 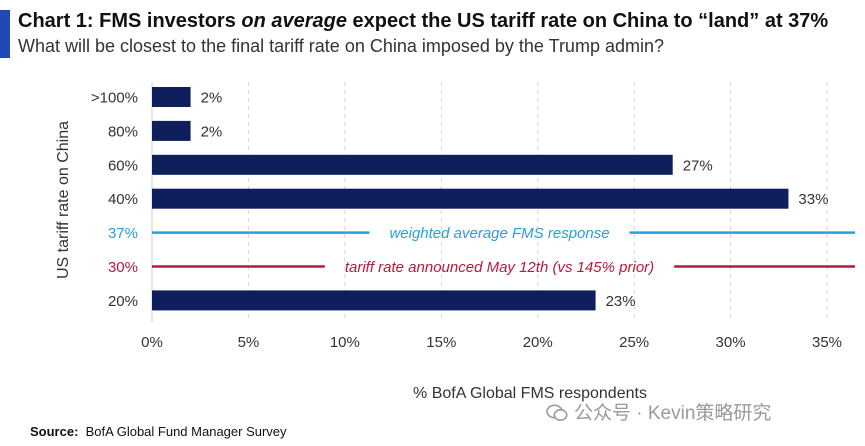 What do you see at coordinates (114, 98) in the screenshot?
I see `y-tick-label: >100%` at bounding box center [114, 98].